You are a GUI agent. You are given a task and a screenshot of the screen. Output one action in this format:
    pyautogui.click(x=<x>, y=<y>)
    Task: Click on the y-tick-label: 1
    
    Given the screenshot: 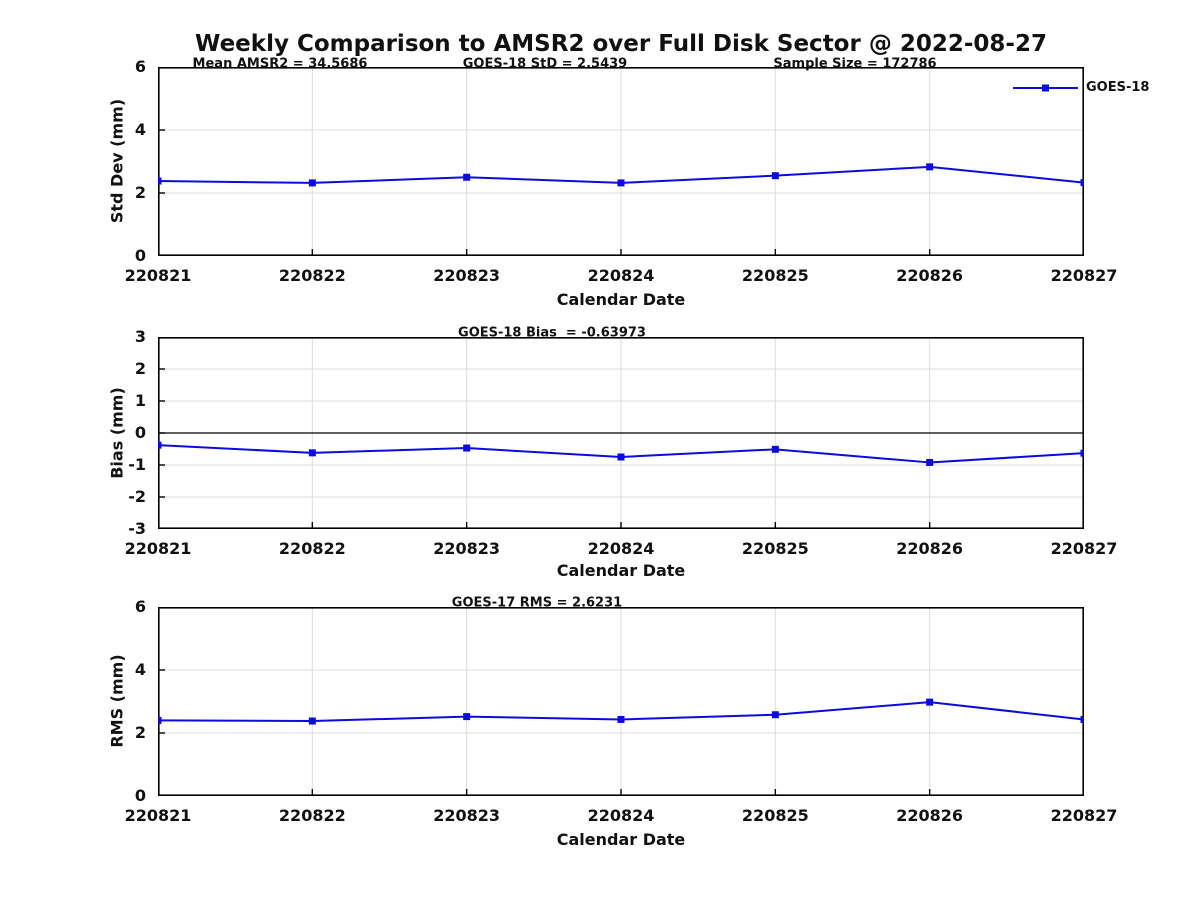 What is the action you would take?
    pyautogui.click(x=140, y=400)
    